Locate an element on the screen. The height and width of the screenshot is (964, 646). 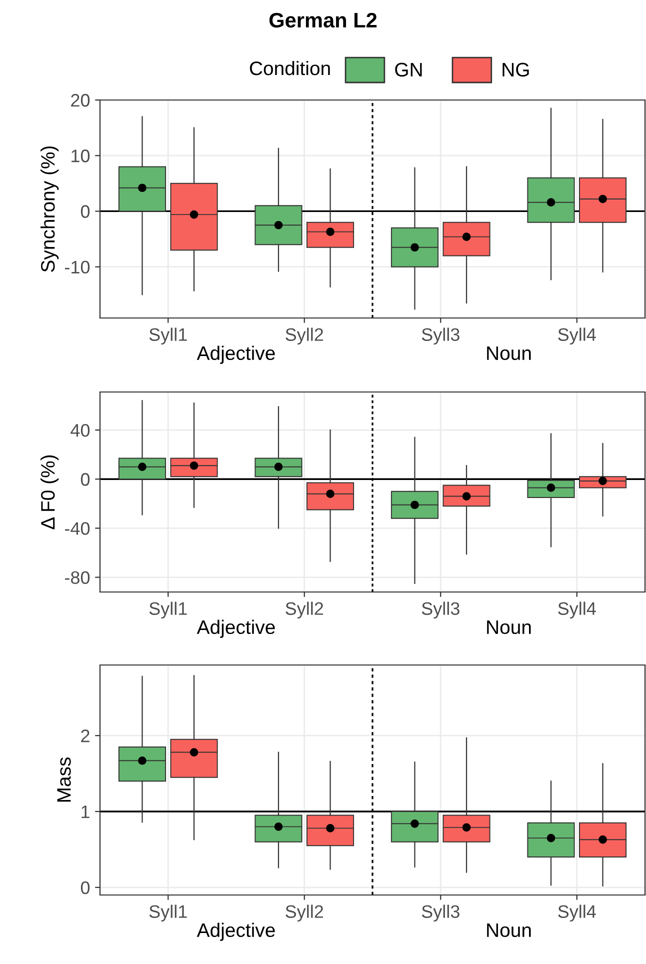
legend-title: Condition is located at coordinates (290, 68).